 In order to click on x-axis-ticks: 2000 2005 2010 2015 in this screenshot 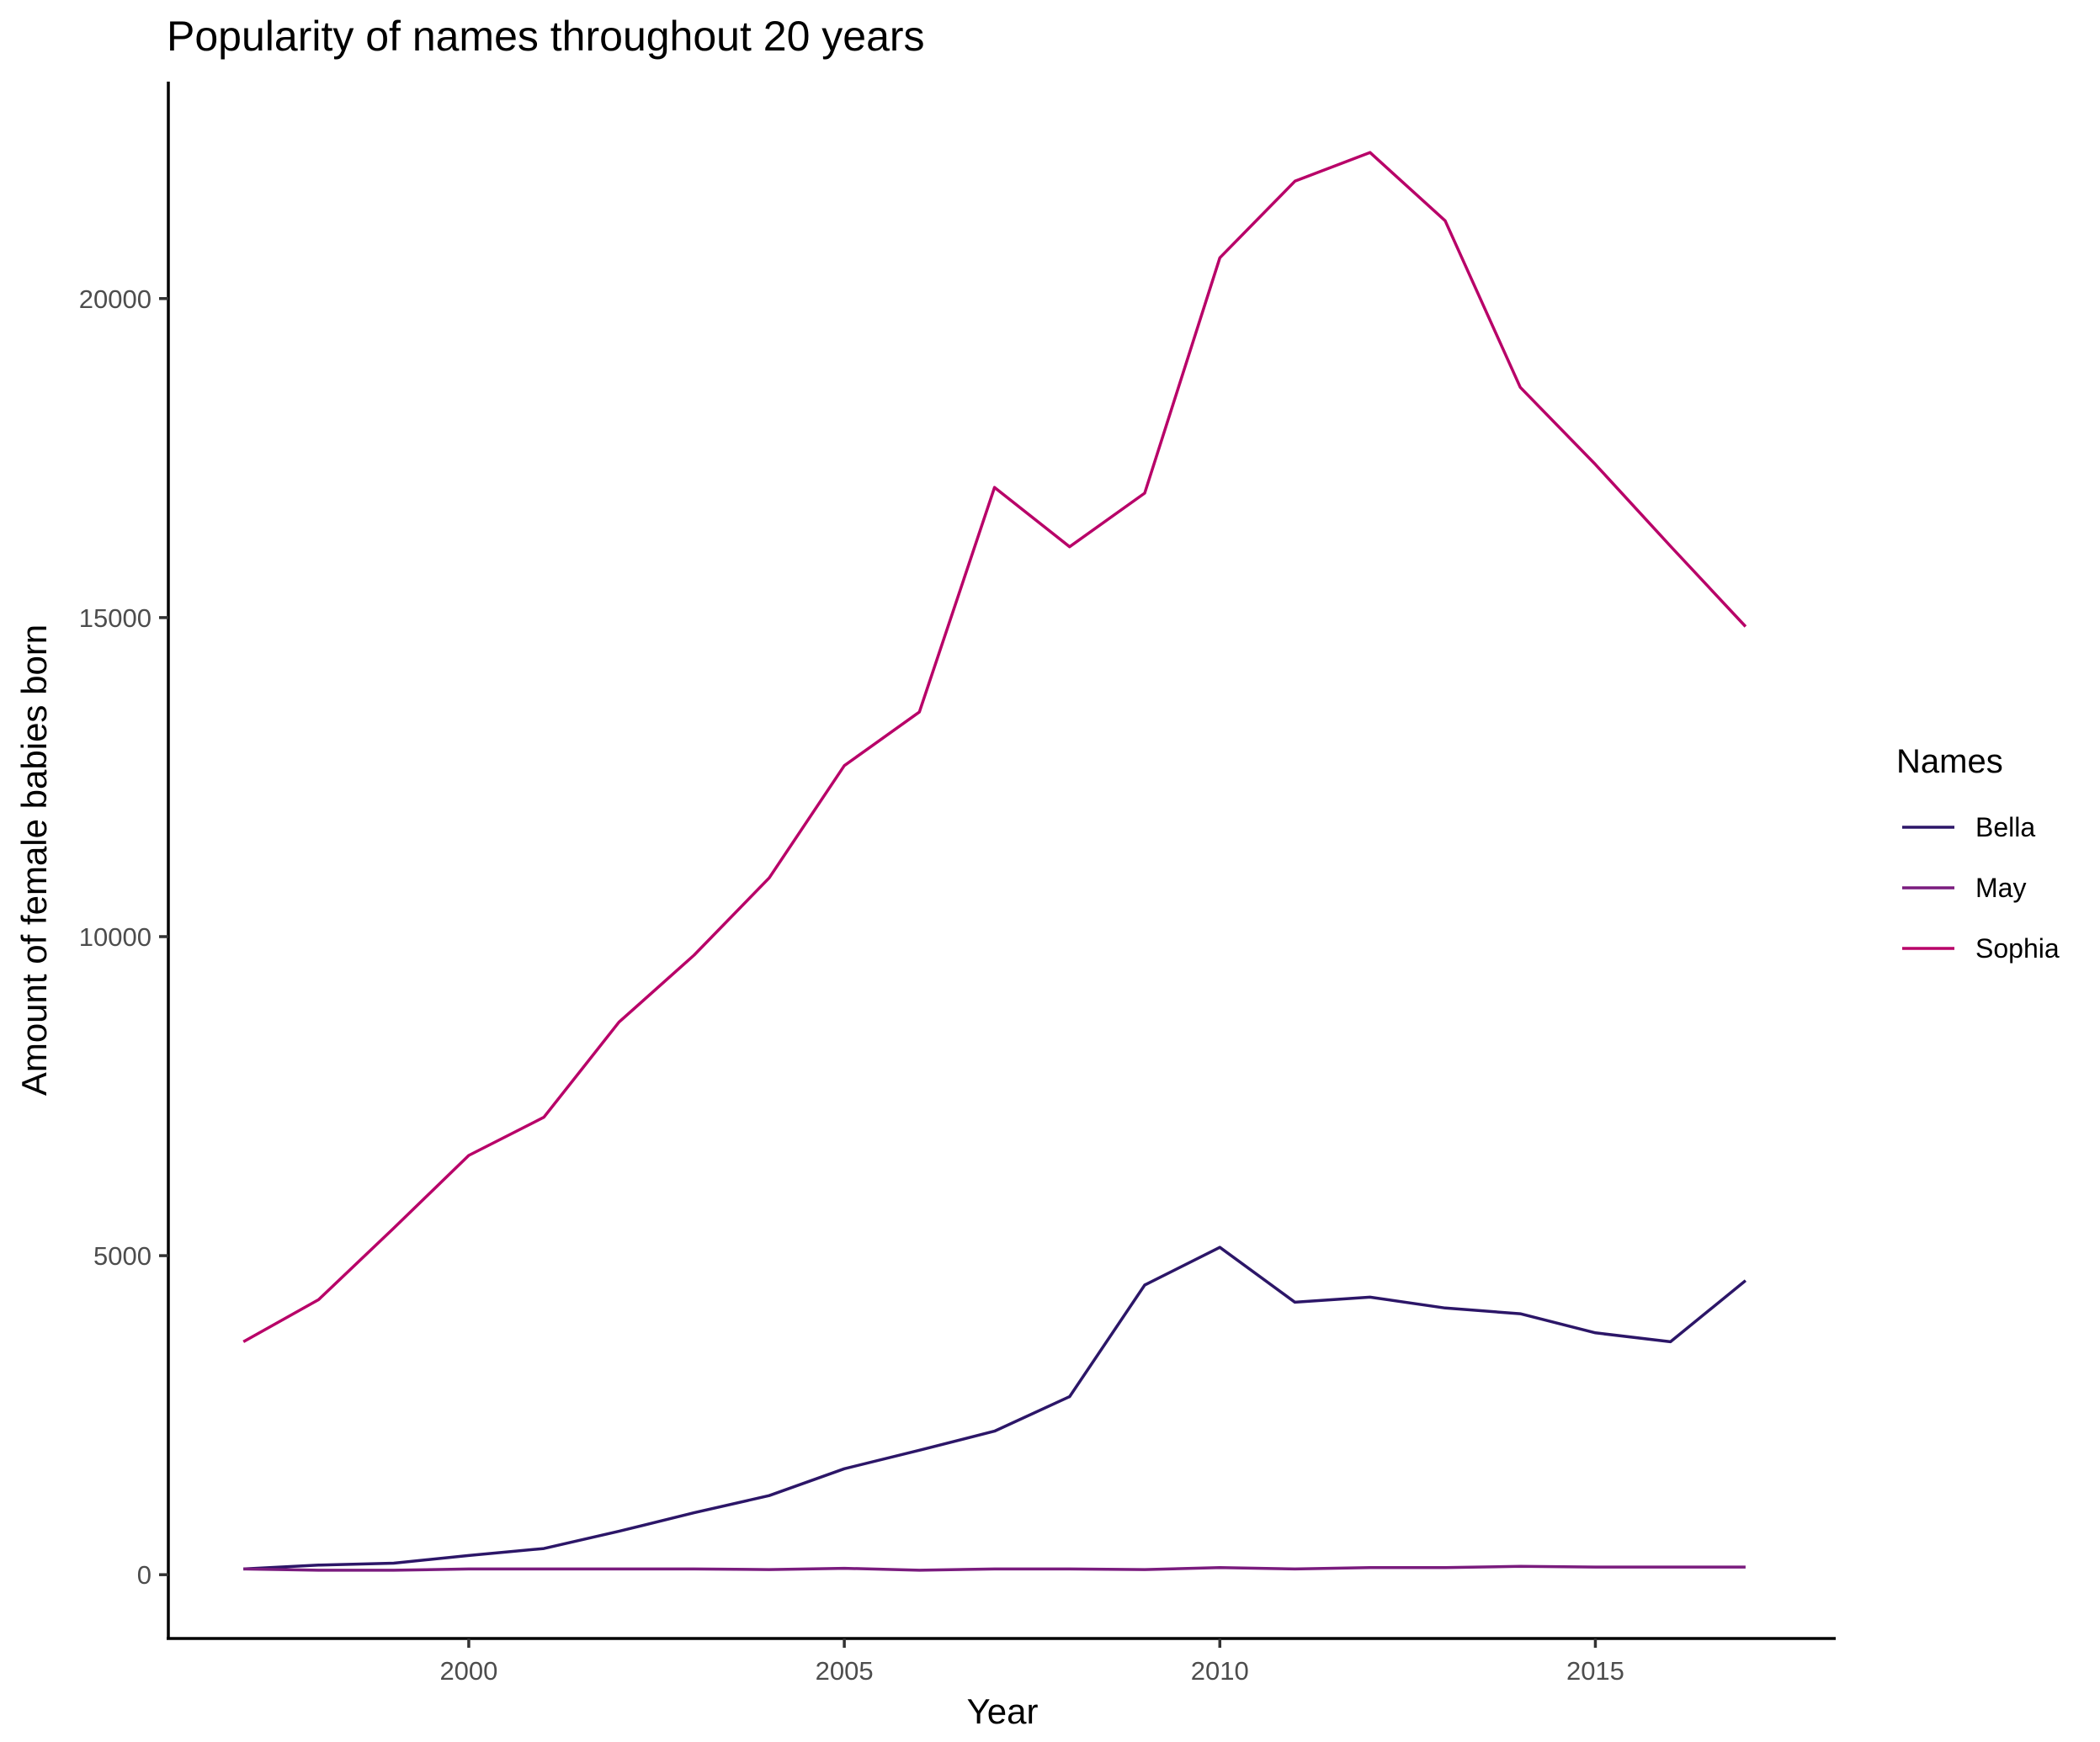, I will do `click(1031, 1662)`.